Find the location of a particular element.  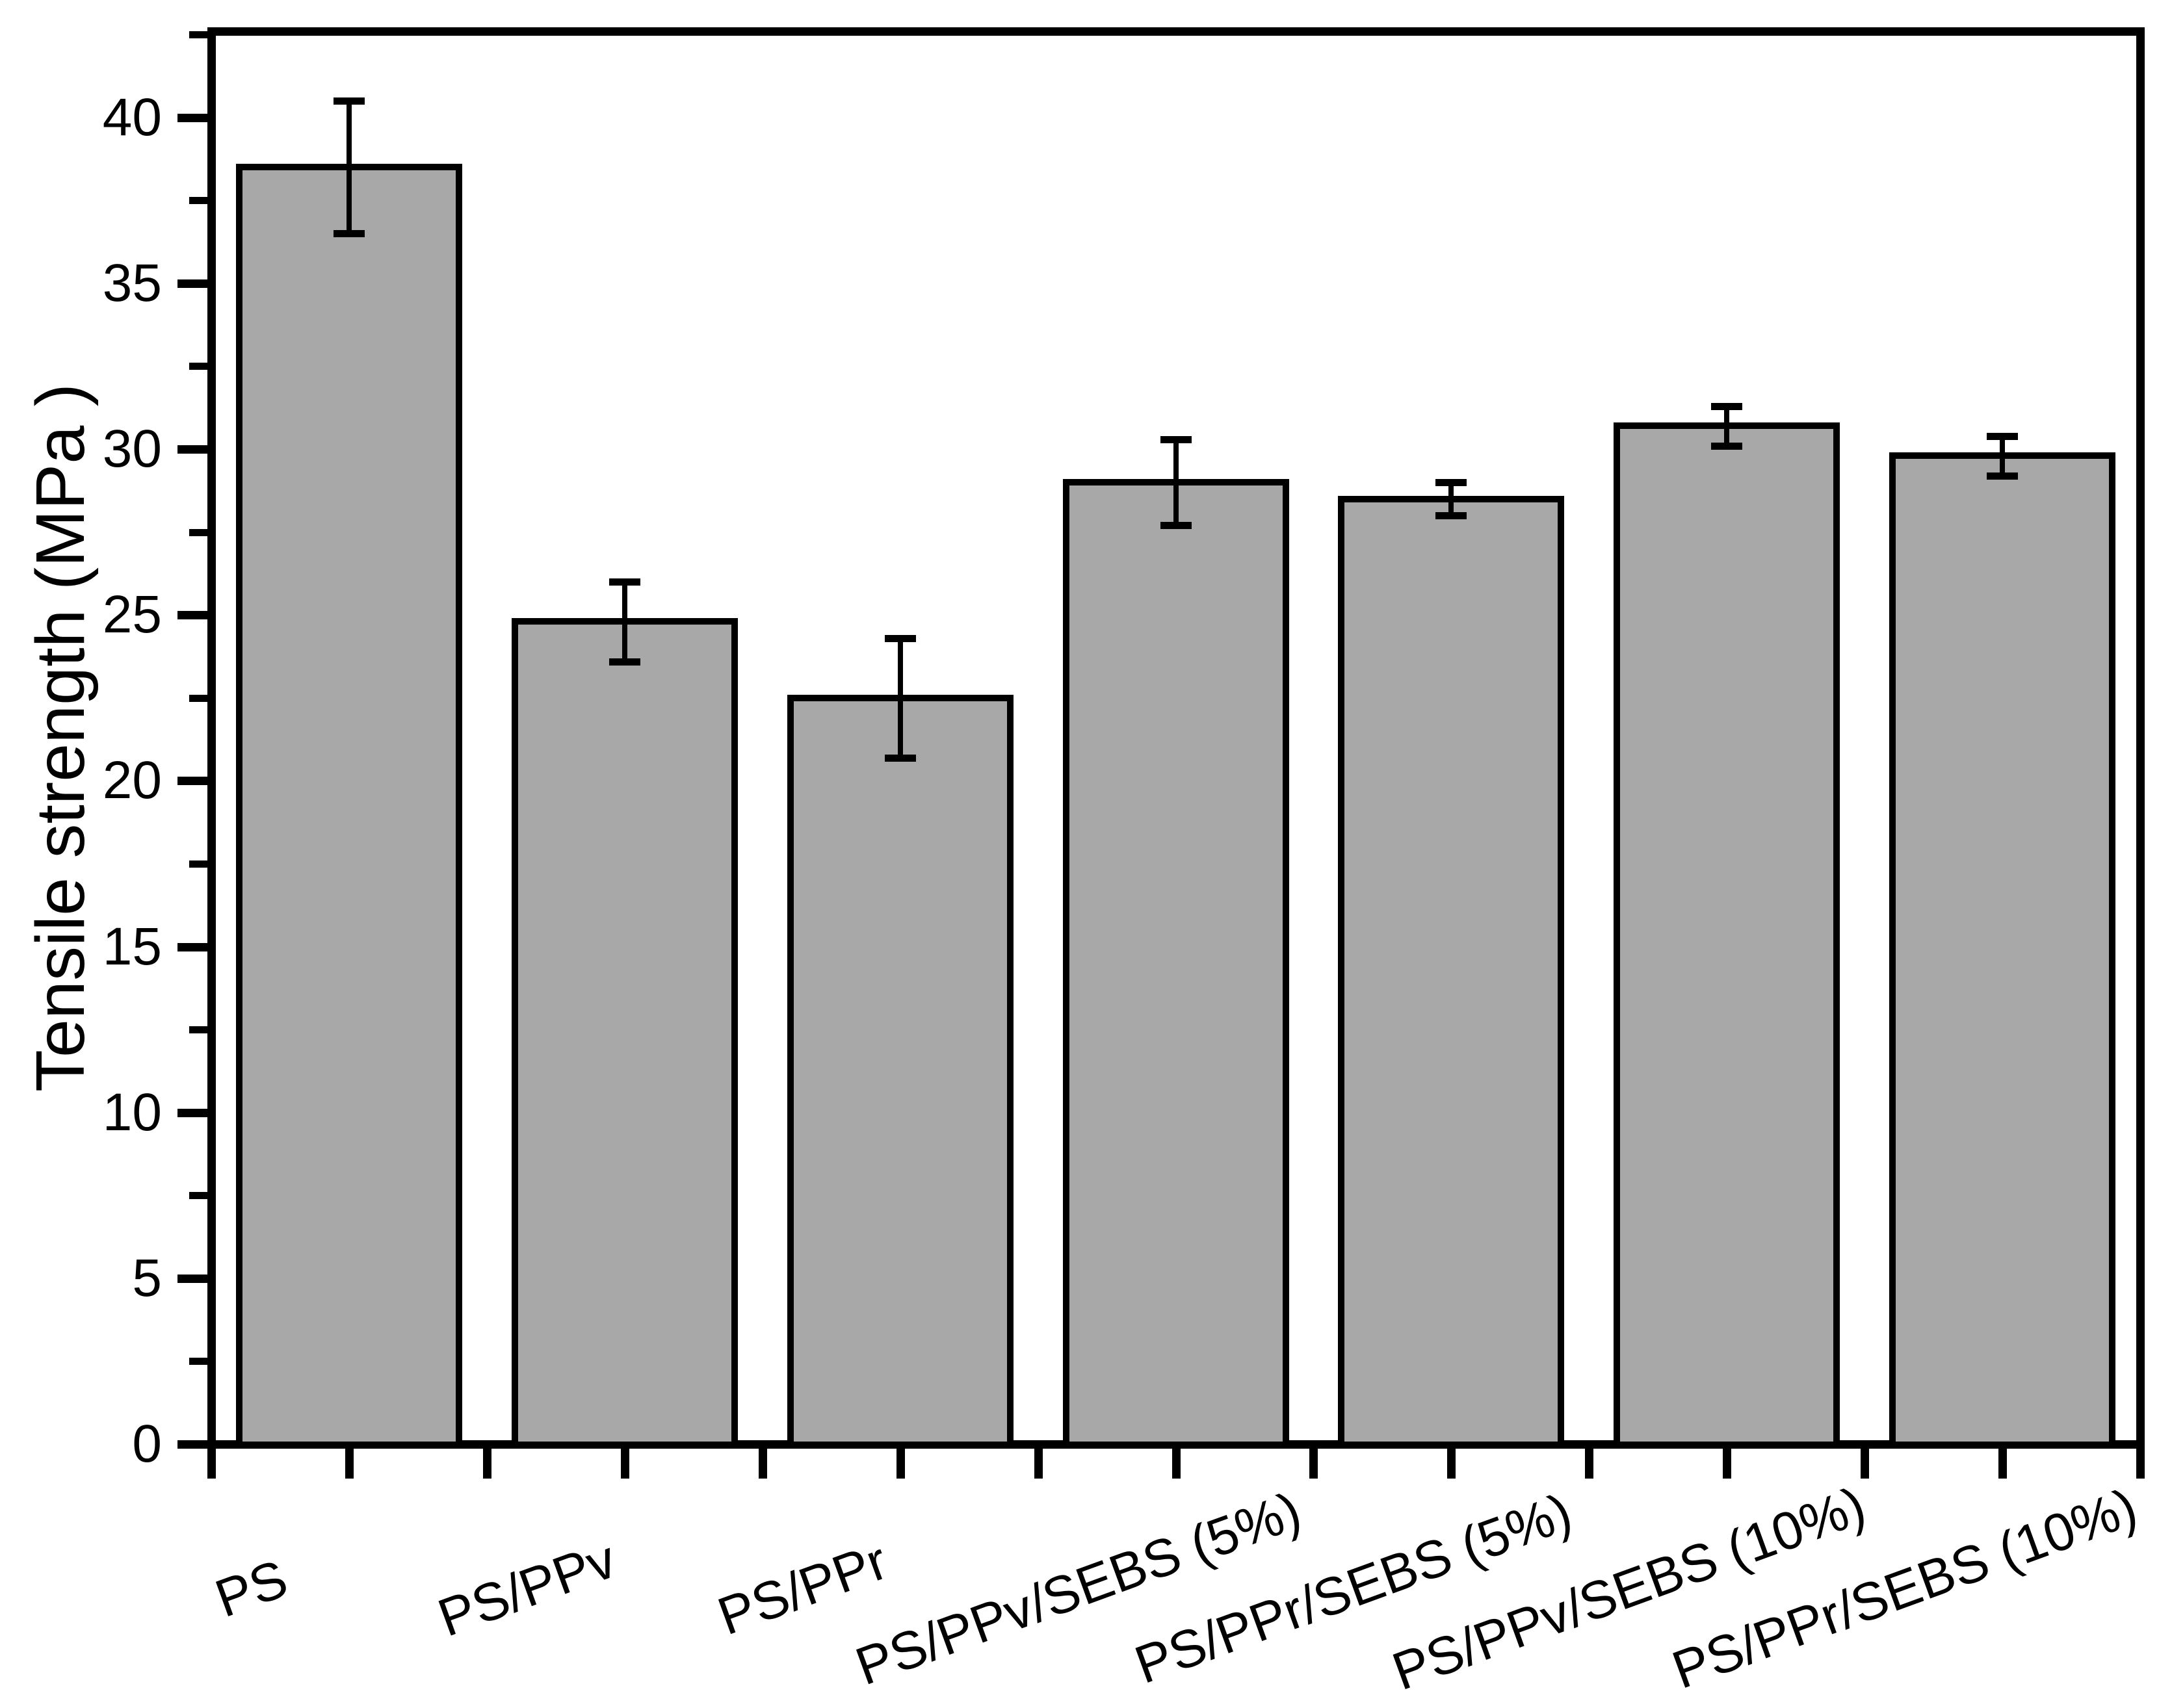

y-tick-label-40: 40 is located at coordinates (132, 117).